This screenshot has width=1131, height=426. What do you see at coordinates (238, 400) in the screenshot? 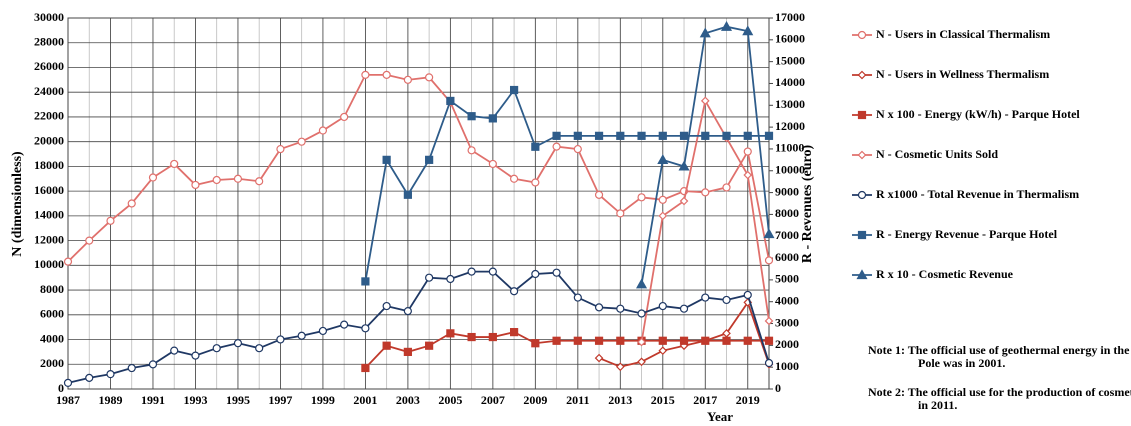
I see `x-tick-label: 1995` at bounding box center [238, 400].